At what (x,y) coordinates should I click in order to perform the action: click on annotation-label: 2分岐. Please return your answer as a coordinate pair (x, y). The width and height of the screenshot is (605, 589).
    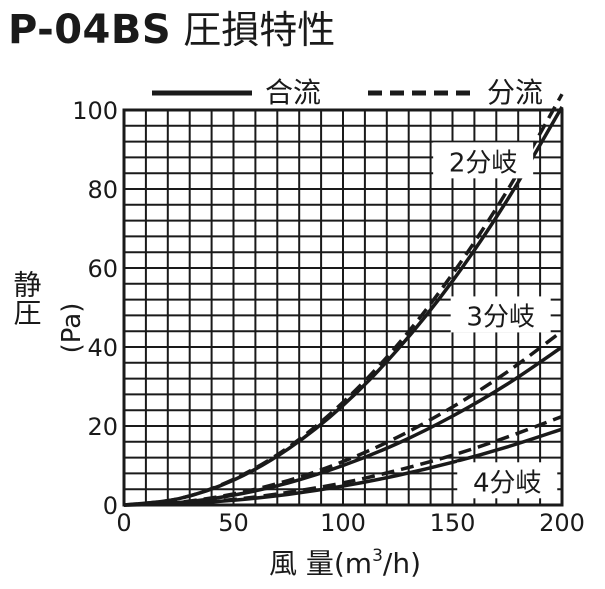
    Looking at the image, I should click on (483, 163).